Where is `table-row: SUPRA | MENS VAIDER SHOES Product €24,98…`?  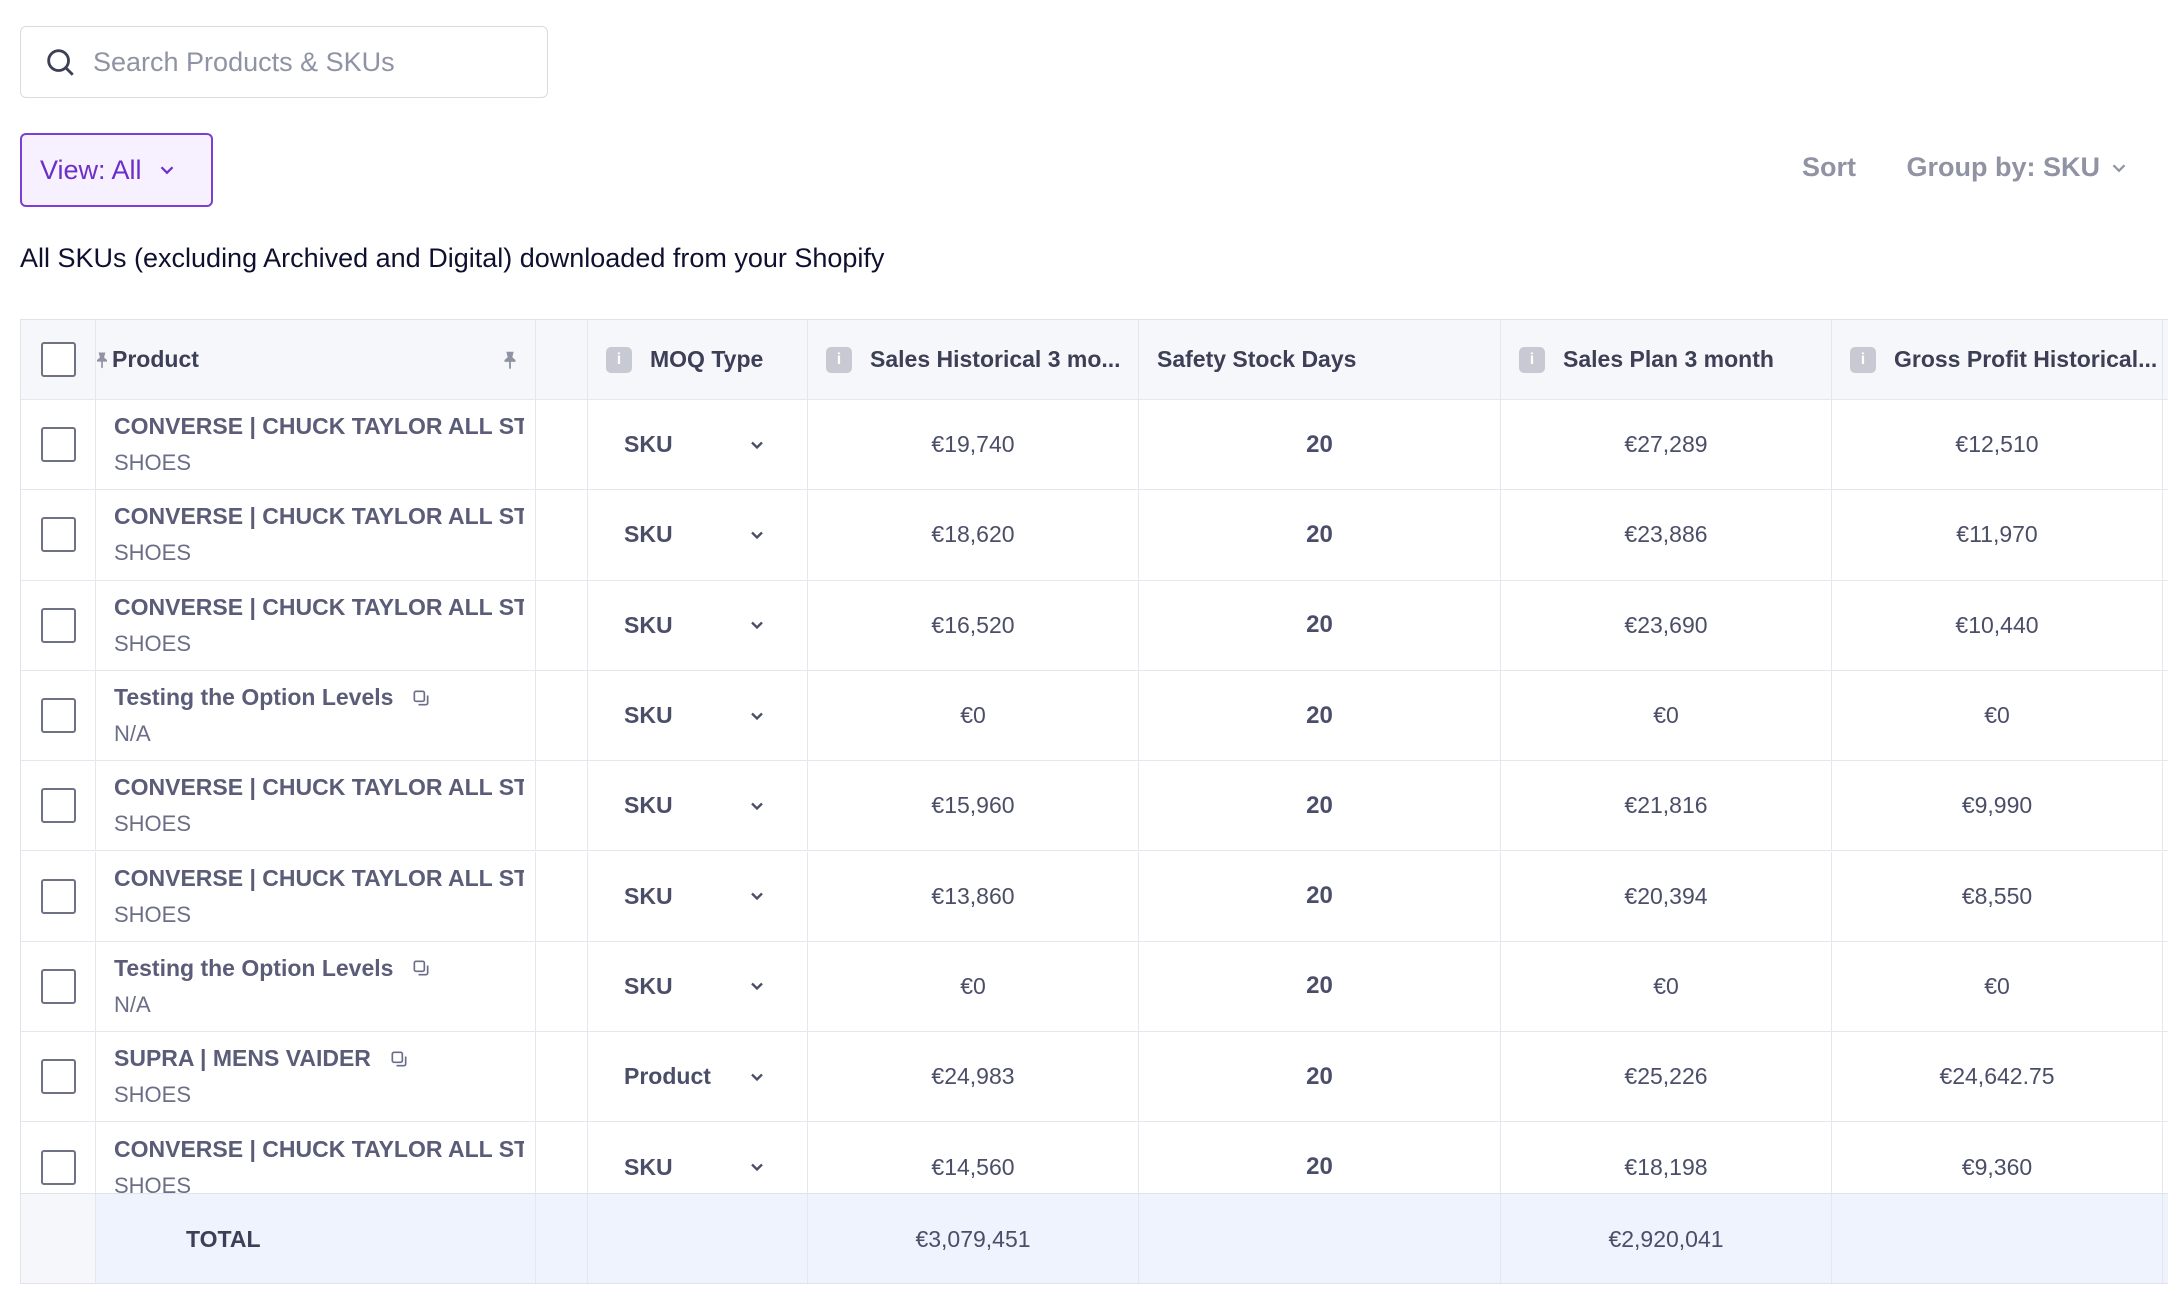 table-row: SUPRA | MENS VAIDER SHOES Product €24,98… is located at coordinates (1094, 1077).